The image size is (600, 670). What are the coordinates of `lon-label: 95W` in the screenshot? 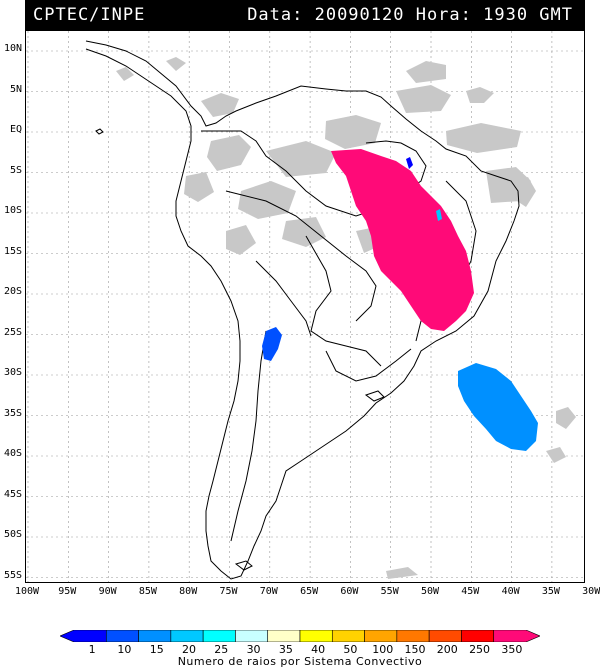 It's located at (67, 591).